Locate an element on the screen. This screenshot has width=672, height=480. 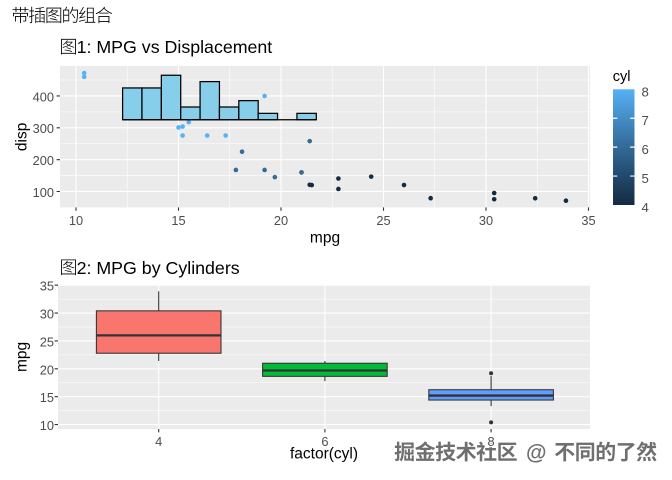
svg-text: disp is located at coordinates (22, 137).